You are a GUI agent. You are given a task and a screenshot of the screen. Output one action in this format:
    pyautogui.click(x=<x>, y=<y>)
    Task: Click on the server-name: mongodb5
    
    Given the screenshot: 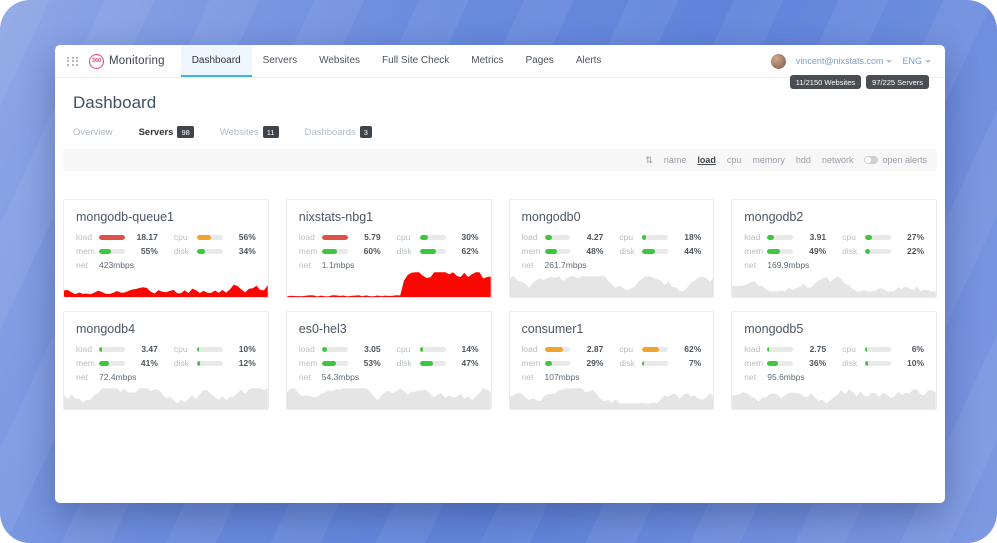 What is the action you would take?
    pyautogui.click(x=774, y=329)
    